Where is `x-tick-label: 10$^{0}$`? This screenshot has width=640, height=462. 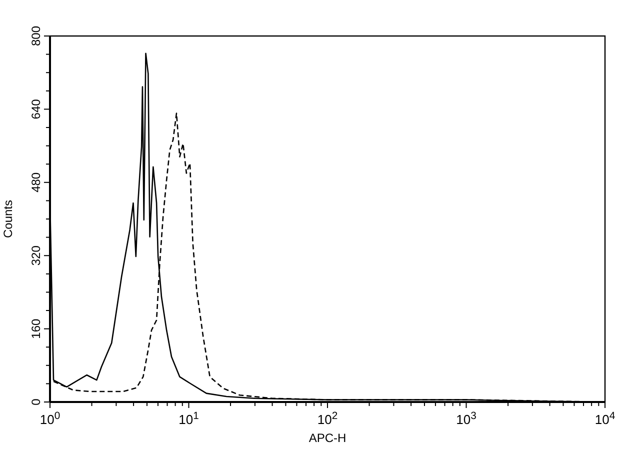 x-tick-label: 10$^{0}$ is located at coordinates (50, 418).